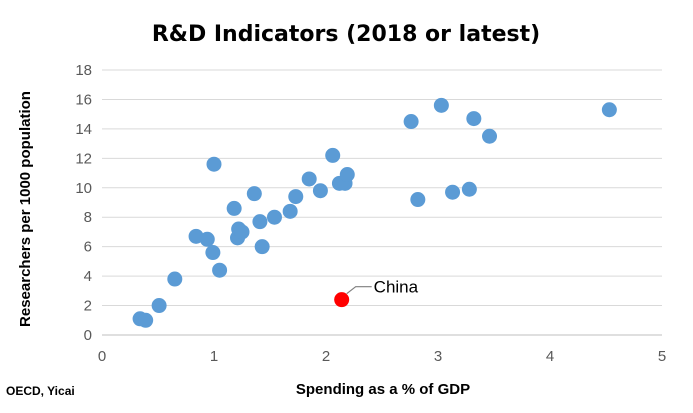 The height and width of the screenshot is (413, 693). Describe the element at coordinates (88, 335) in the screenshot. I see `y-tick-label: 0` at that location.